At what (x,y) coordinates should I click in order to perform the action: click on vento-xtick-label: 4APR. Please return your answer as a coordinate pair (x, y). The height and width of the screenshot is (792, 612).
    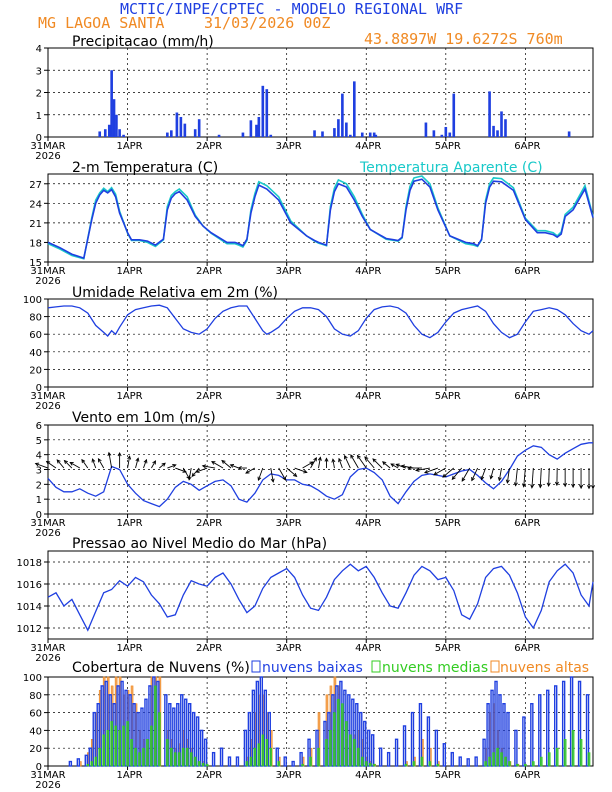
    Looking at the image, I should click on (368, 523).